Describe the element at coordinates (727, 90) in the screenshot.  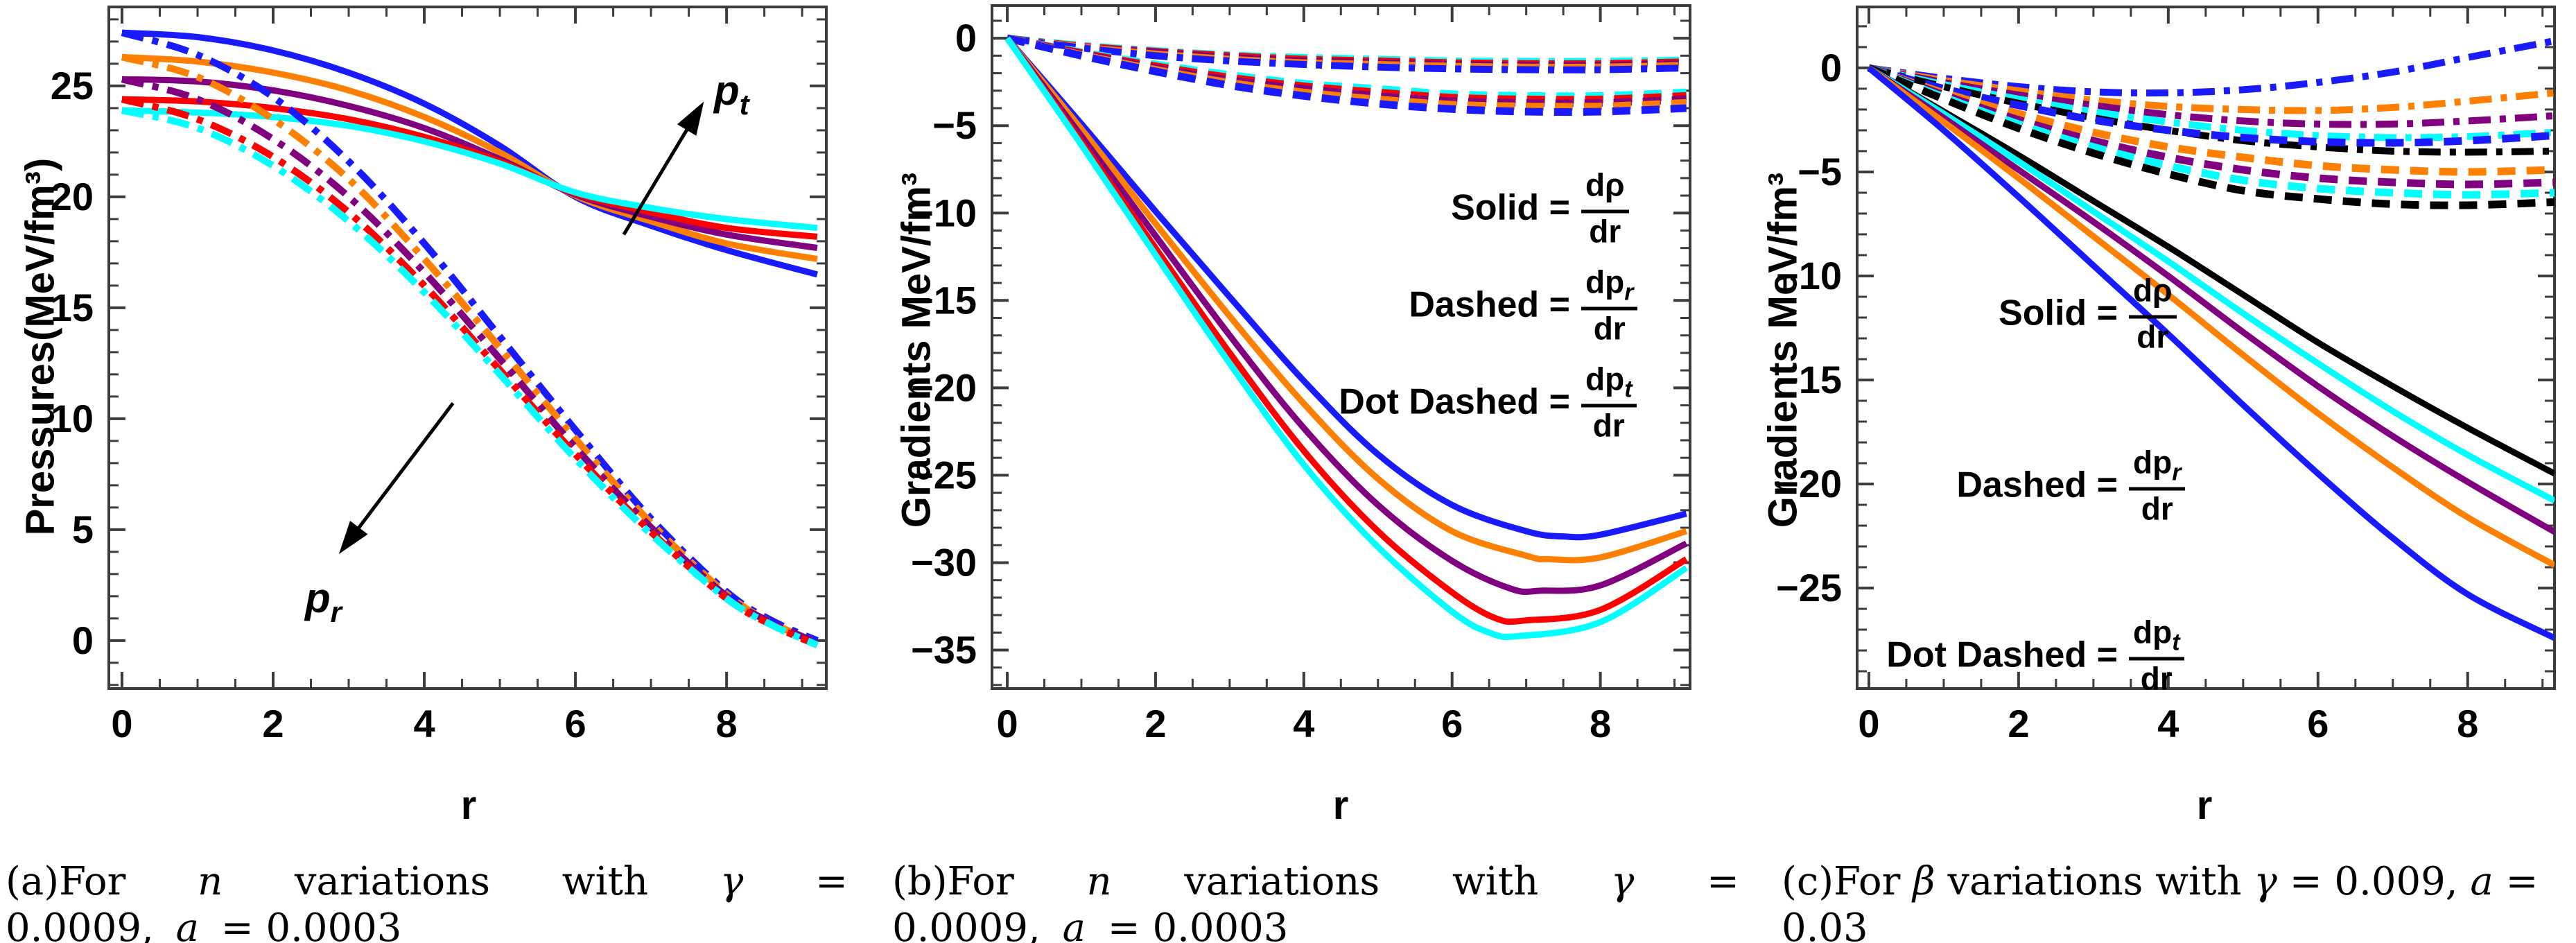
I see `pt-label-base: p` at that location.